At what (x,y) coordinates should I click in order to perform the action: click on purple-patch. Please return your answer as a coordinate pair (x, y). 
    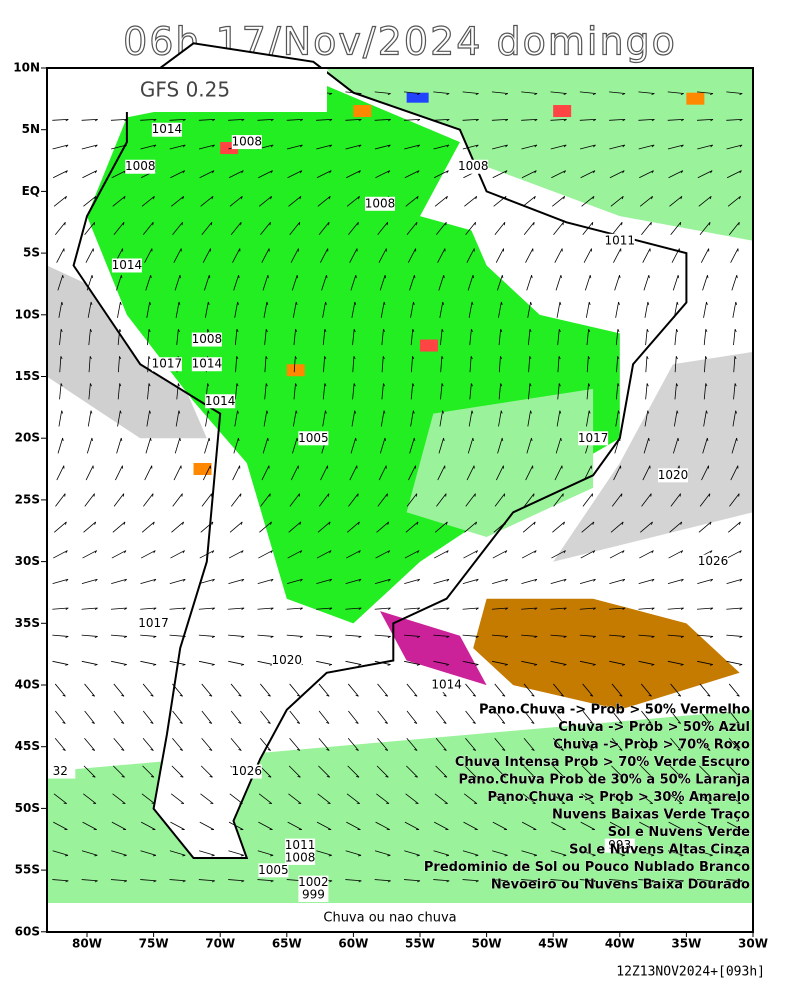
    Looking at the image, I should click on (433, 648).